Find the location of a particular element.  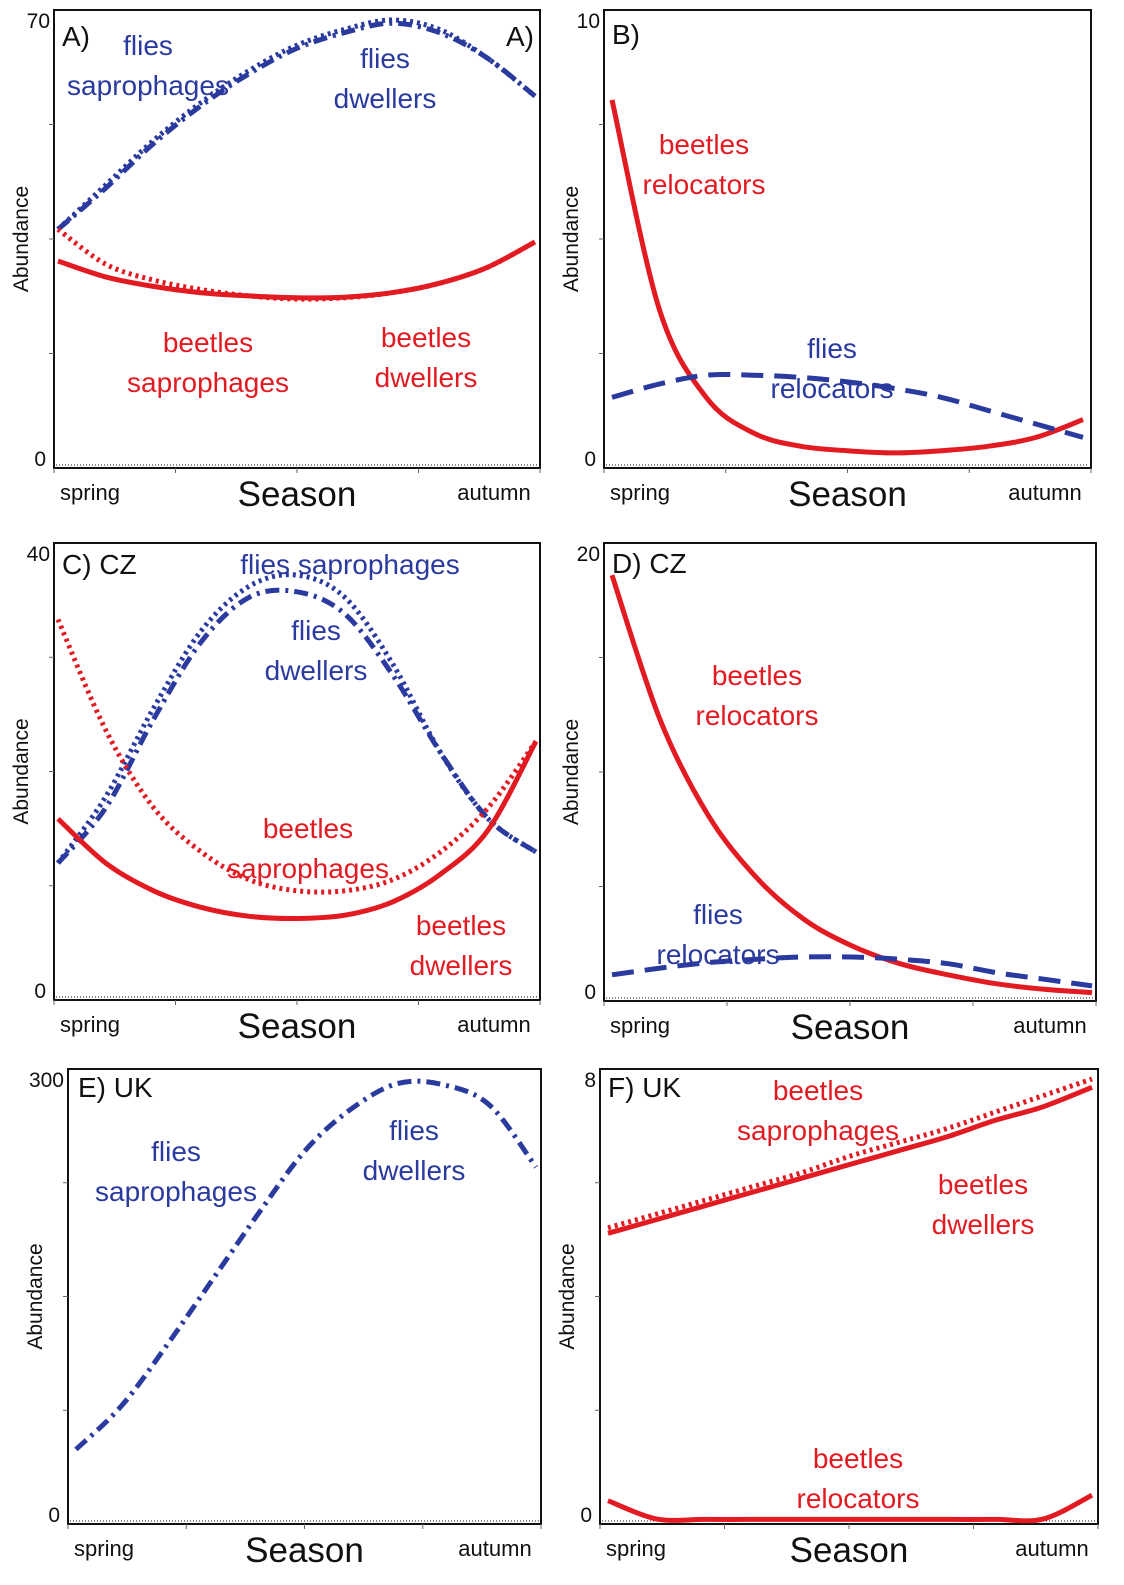

y-tick-label-max: 20 is located at coordinates (588, 554).